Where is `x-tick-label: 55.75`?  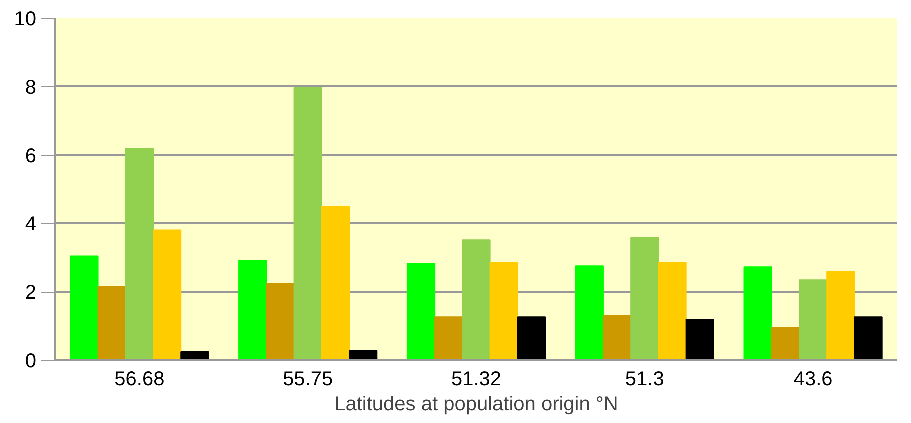 x-tick-label: 55.75 is located at coordinates (308, 379).